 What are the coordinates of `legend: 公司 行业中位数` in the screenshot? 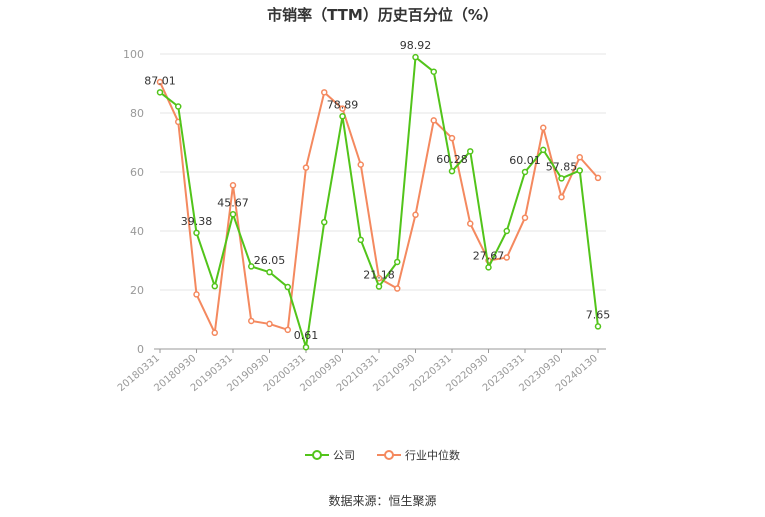 It's located at (382, 455).